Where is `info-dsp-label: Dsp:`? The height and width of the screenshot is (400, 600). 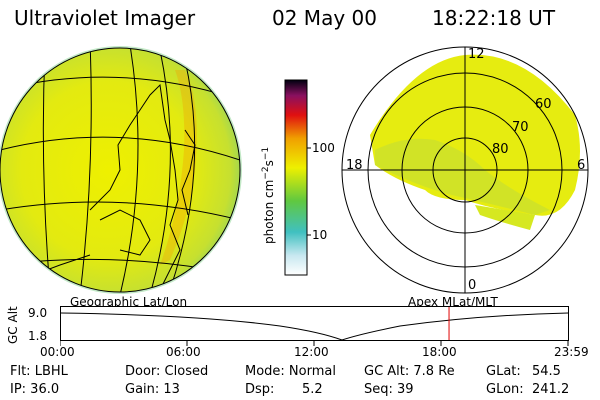 info-dsp-label: Dsp: is located at coordinates (260, 389).